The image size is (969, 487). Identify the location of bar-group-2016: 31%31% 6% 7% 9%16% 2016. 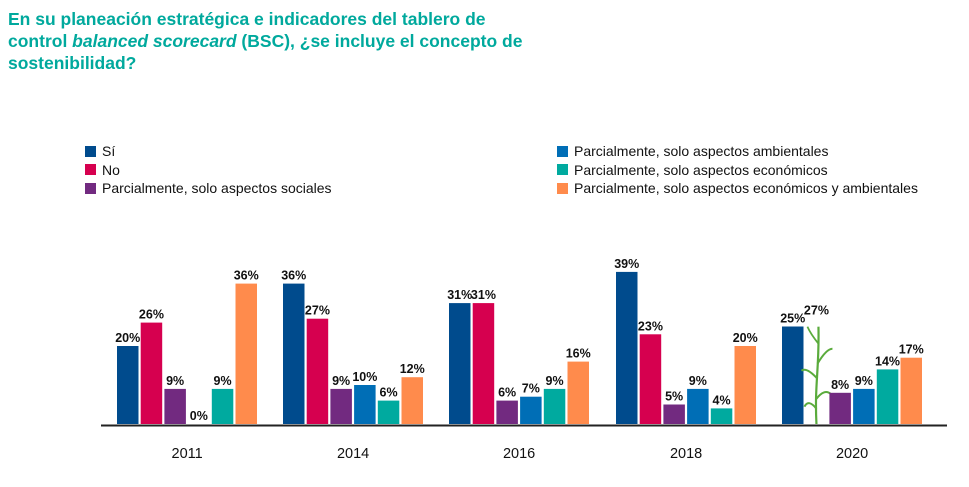
(519, 375).